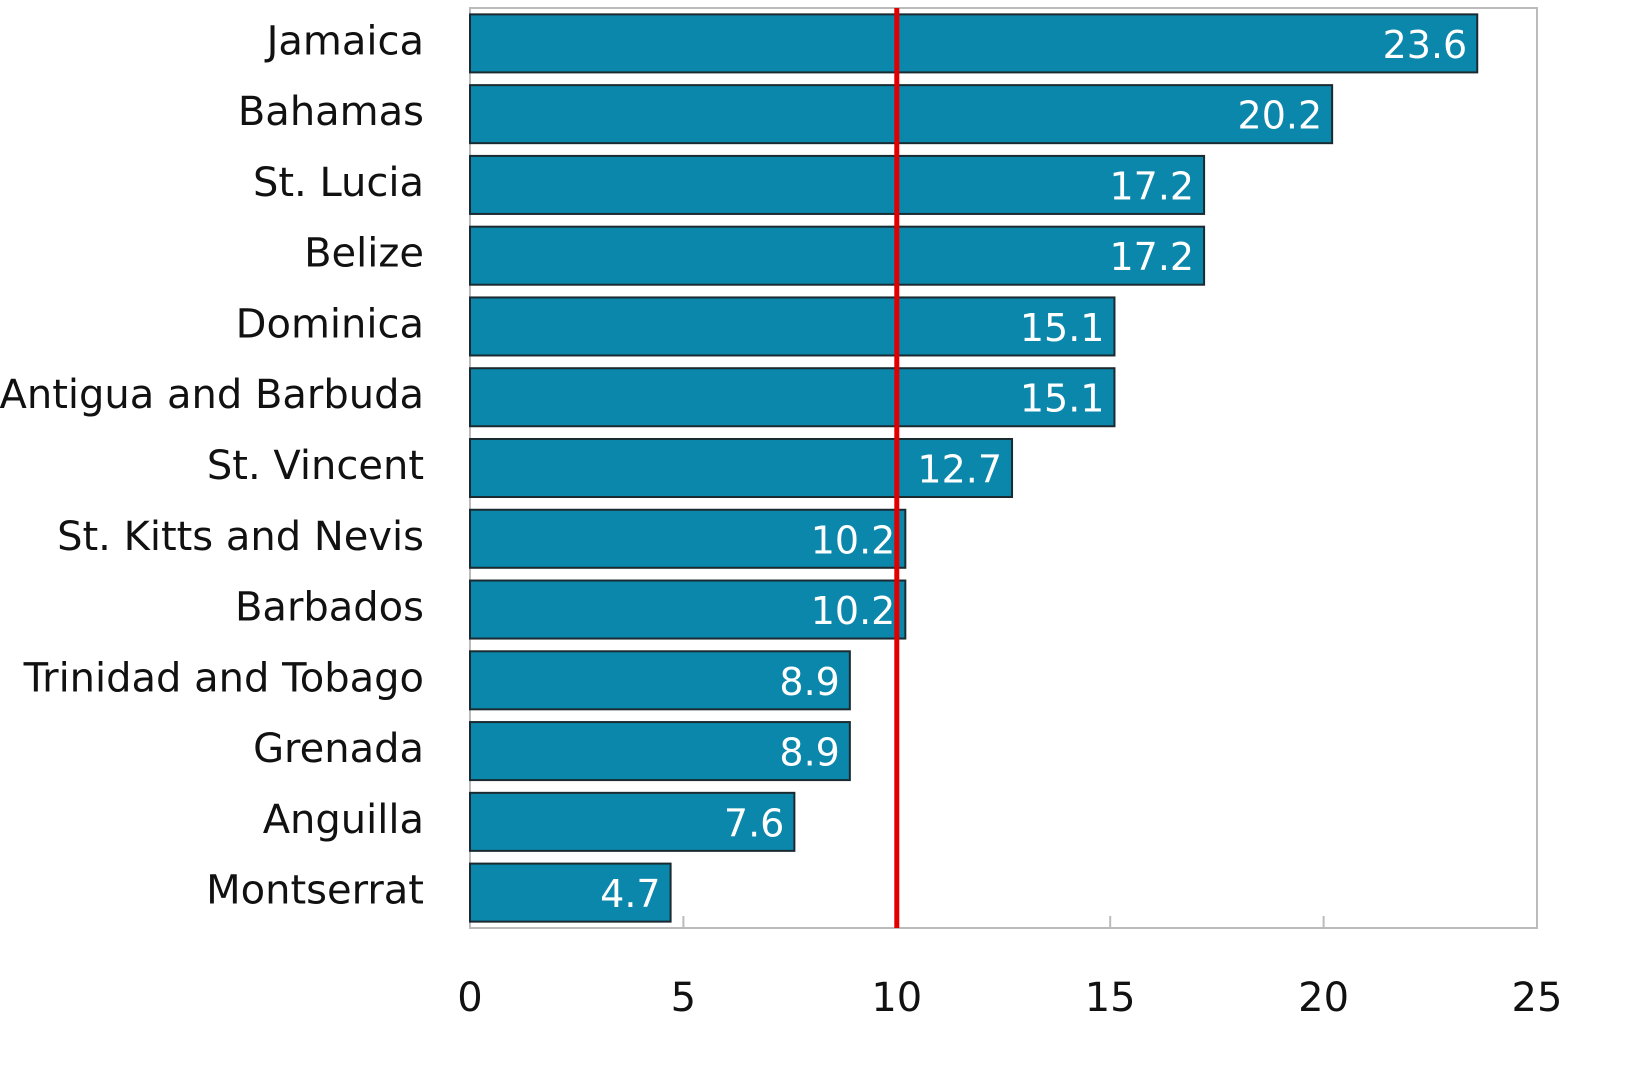 The height and width of the screenshot is (1067, 1633). What do you see at coordinates (331, 112) in the screenshot?
I see `y-tick-label: Bahamas` at bounding box center [331, 112].